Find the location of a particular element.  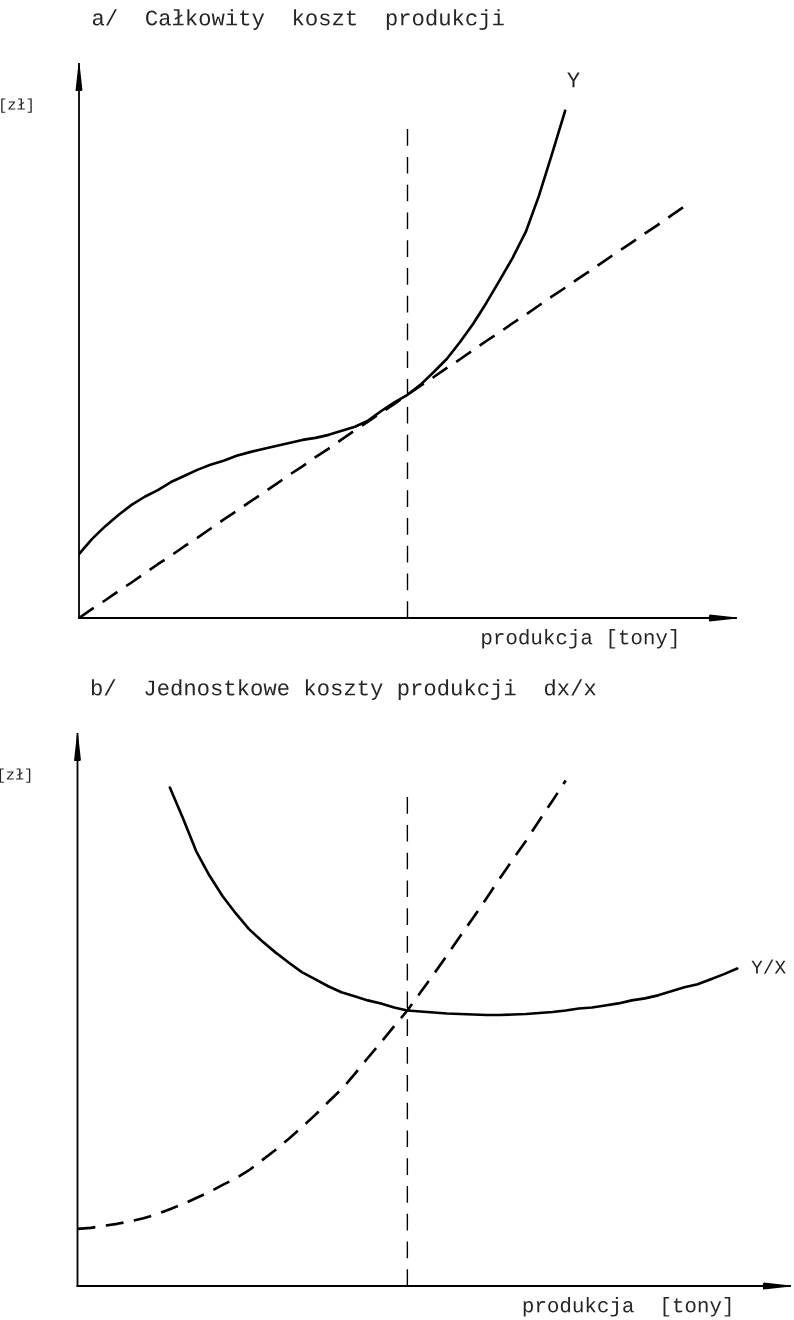

chart-title: a/ Całkowity koszt produkcji is located at coordinates (298, 19).